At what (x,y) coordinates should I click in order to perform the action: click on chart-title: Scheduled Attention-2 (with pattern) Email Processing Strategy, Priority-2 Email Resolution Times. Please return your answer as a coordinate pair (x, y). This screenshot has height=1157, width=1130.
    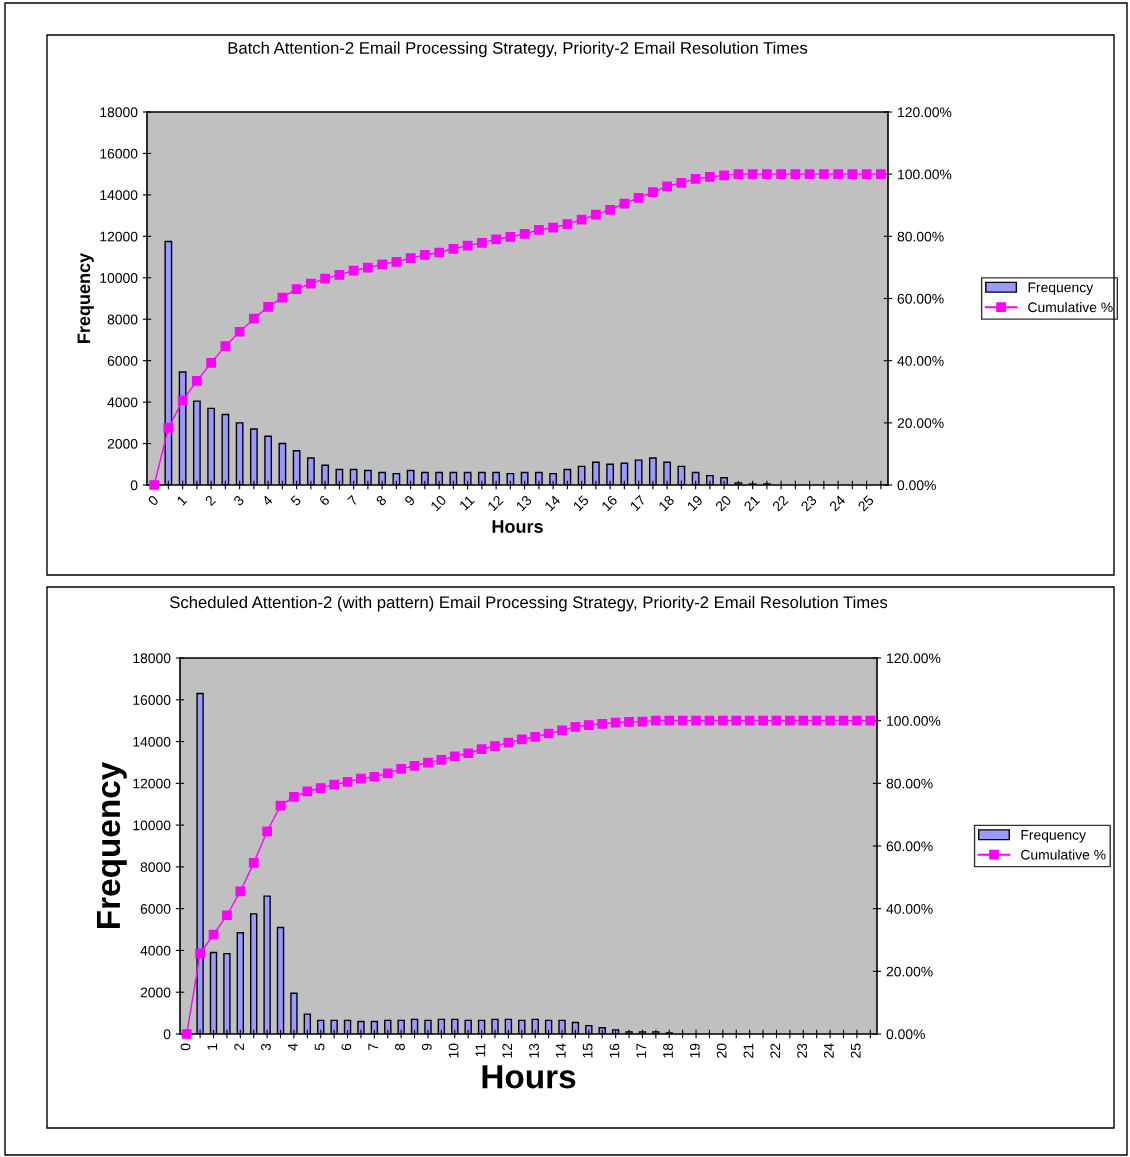
    Looking at the image, I should click on (529, 603).